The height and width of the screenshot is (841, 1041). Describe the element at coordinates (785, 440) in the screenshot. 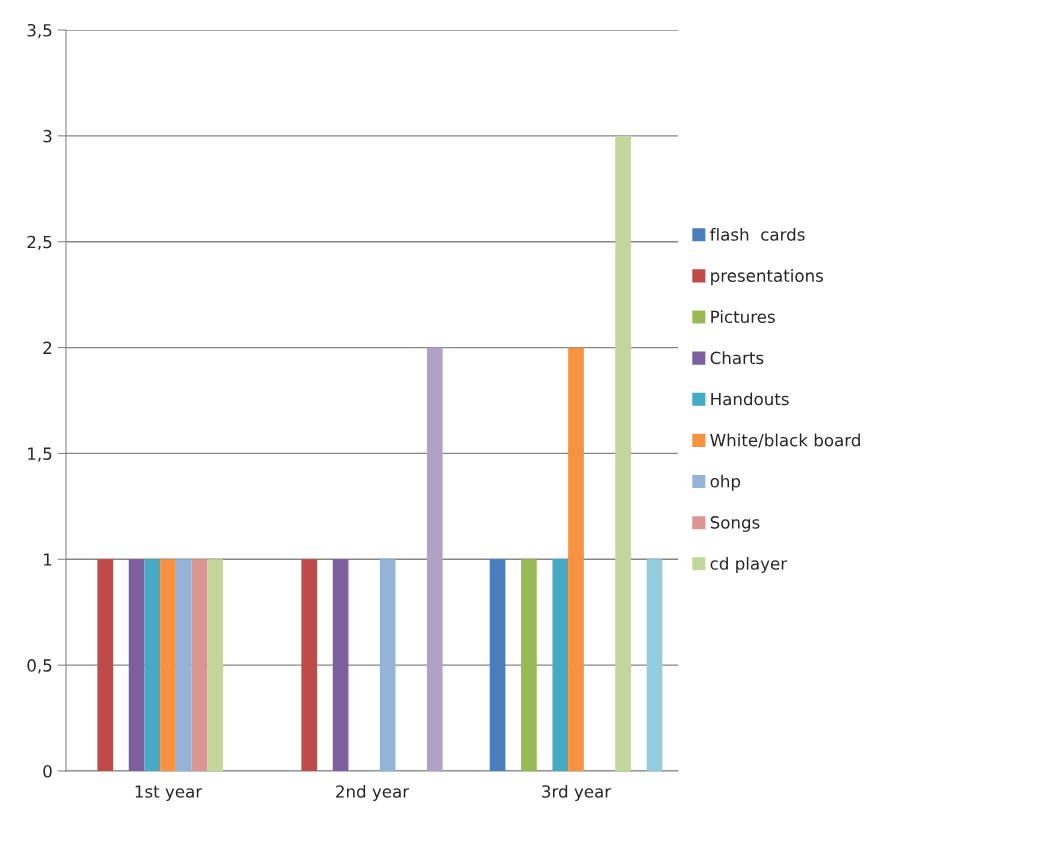

I see `legend-label: White/black board` at that location.